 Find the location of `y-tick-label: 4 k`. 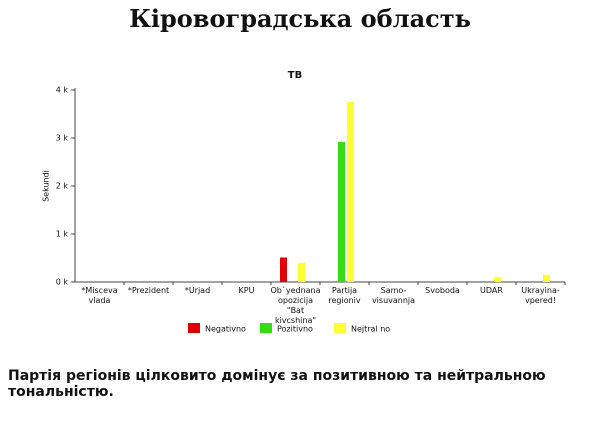

y-tick-label: 4 k is located at coordinates (62, 90).